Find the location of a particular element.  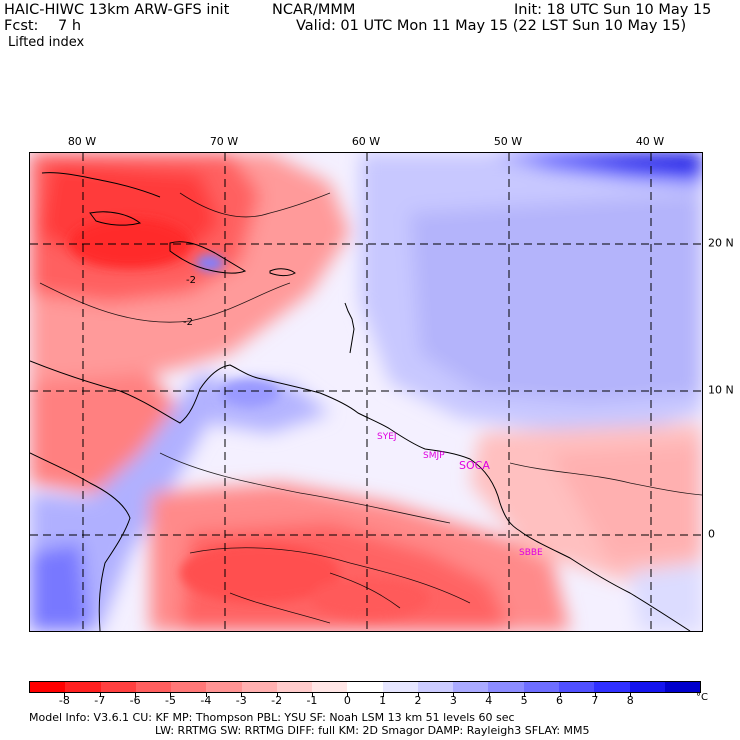

colorbar-label: 1 is located at coordinates (383, 700).